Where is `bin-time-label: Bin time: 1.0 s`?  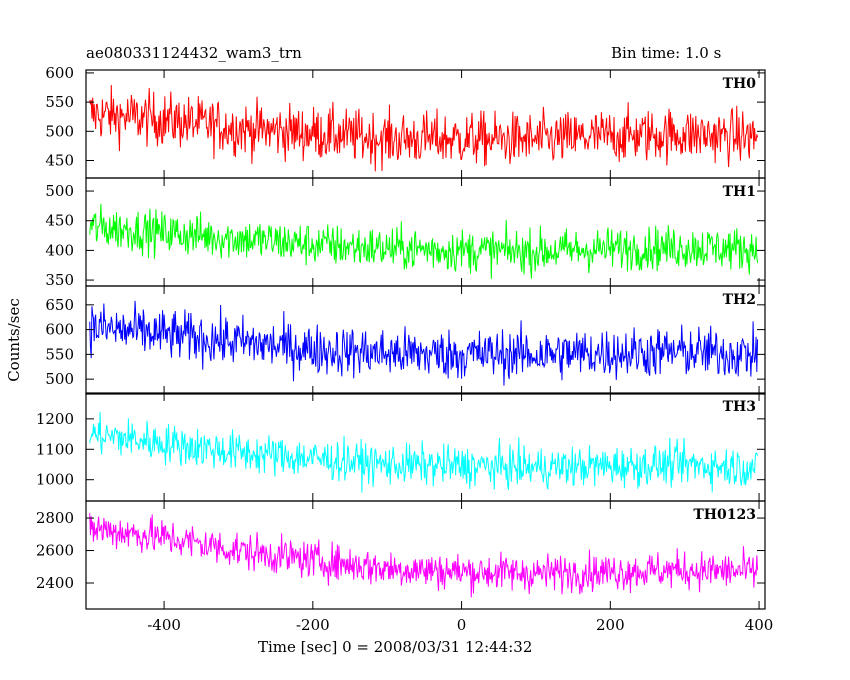
bin-time-label: Bin time: 1.0 s is located at coordinates (666, 53).